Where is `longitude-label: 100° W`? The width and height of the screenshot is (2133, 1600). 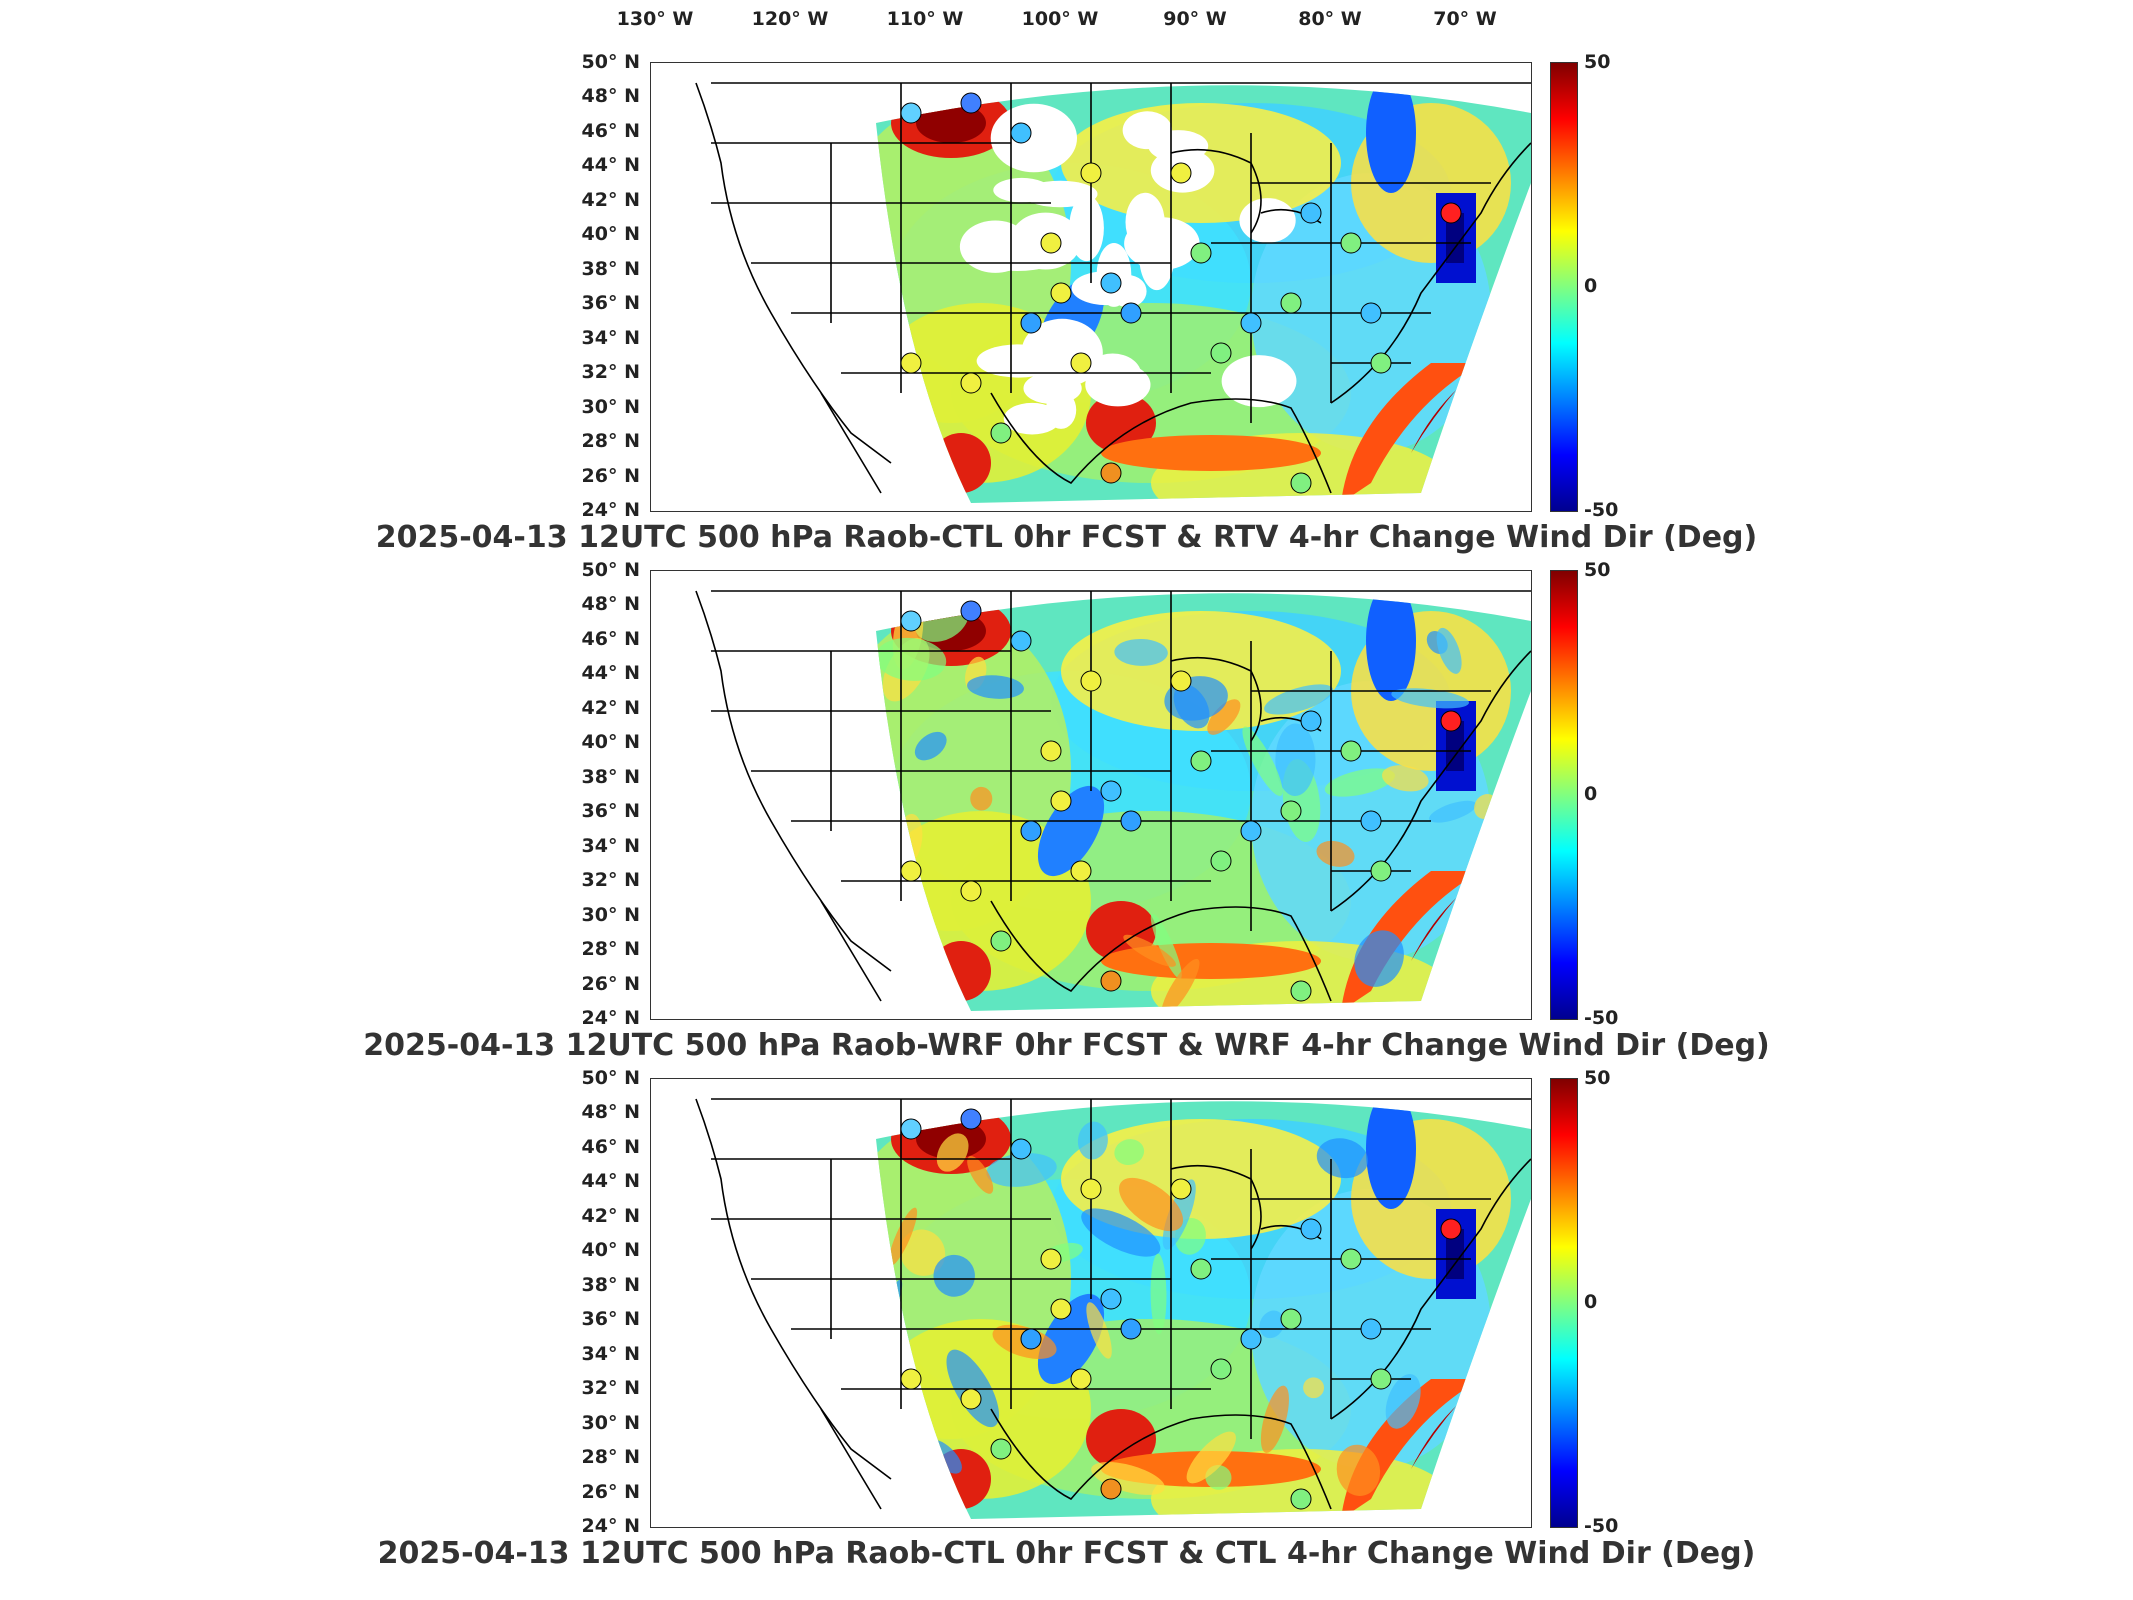 longitude-label: 100° W is located at coordinates (1060, 19).